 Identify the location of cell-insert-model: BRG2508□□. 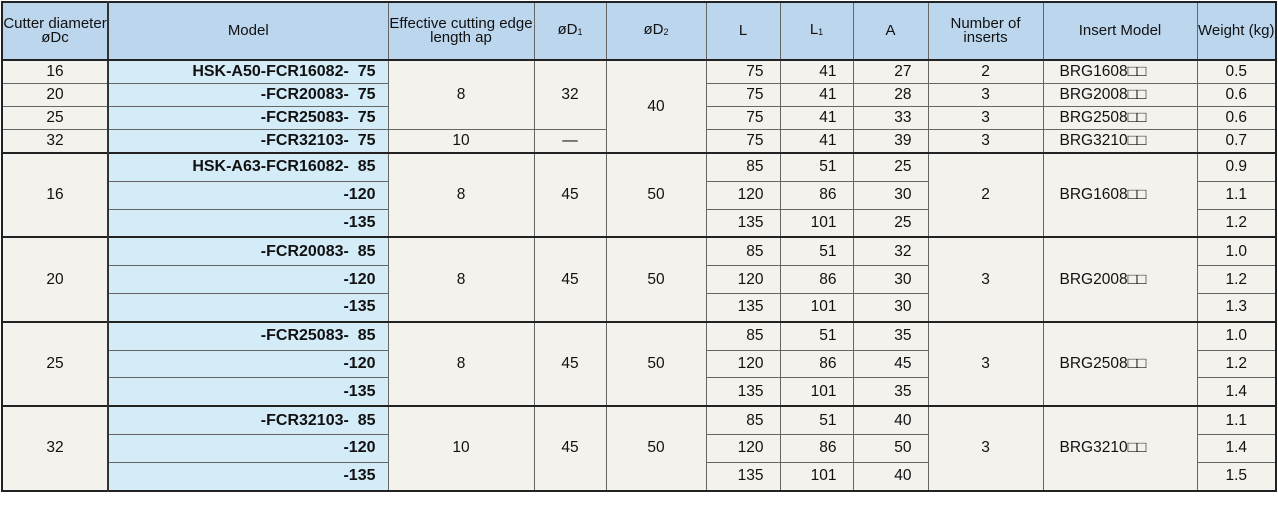
(1120, 363).